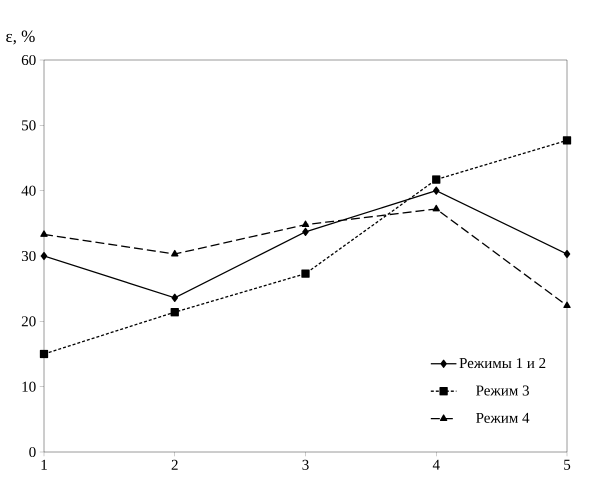  What do you see at coordinates (305, 465) in the screenshot?
I see `x-tick-label: 3` at bounding box center [305, 465].